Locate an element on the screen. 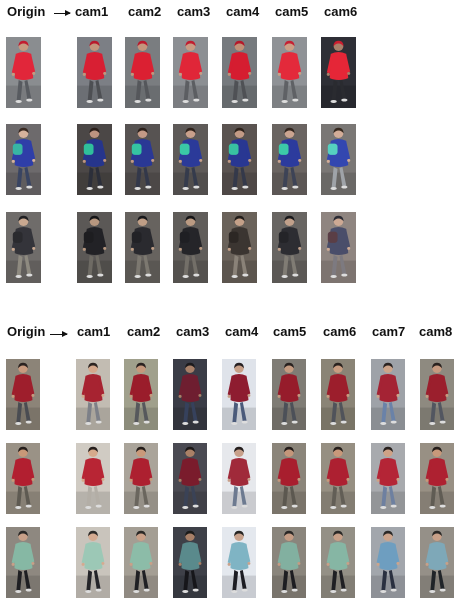 This screenshot has height=608, width=460. bottom-cam5-image-row1 is located at coordinates (289, 394).